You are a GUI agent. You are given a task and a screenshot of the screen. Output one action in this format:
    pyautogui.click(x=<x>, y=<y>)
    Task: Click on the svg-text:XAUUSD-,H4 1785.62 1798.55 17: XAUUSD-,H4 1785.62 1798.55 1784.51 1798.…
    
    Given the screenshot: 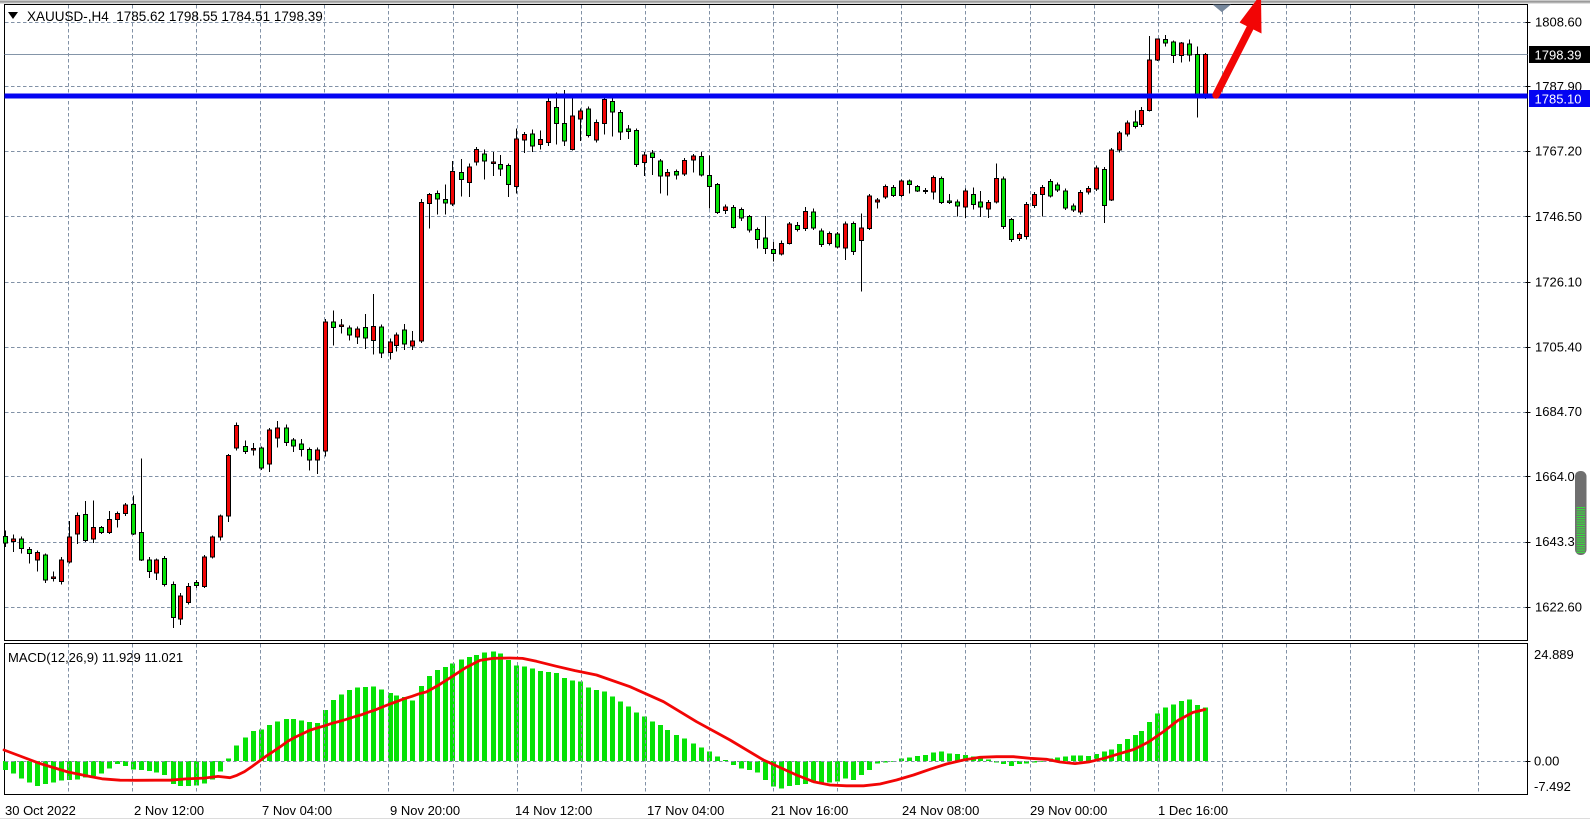 What is the action you would take?
    pyautogui.click(x=175, y=16)
    